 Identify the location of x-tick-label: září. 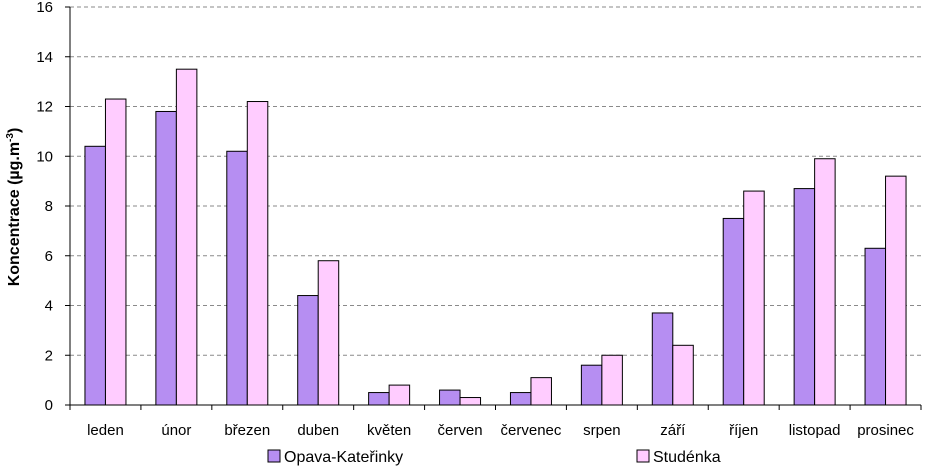
(673, 430).